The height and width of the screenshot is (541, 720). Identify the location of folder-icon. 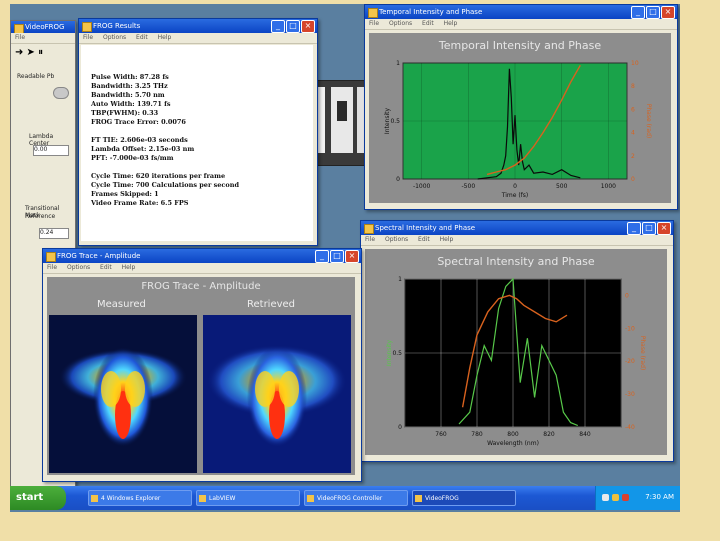
(94, 498).